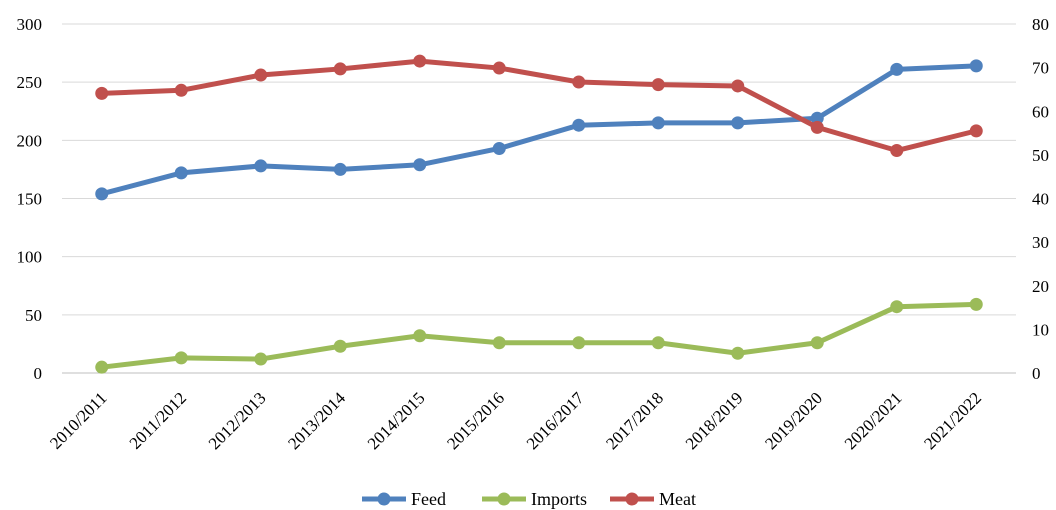 The image size is (1056, 510). Describe the element at coordinates (1036, 373) in the screenshot. I see `y-right-tick-0: 0` at that location.